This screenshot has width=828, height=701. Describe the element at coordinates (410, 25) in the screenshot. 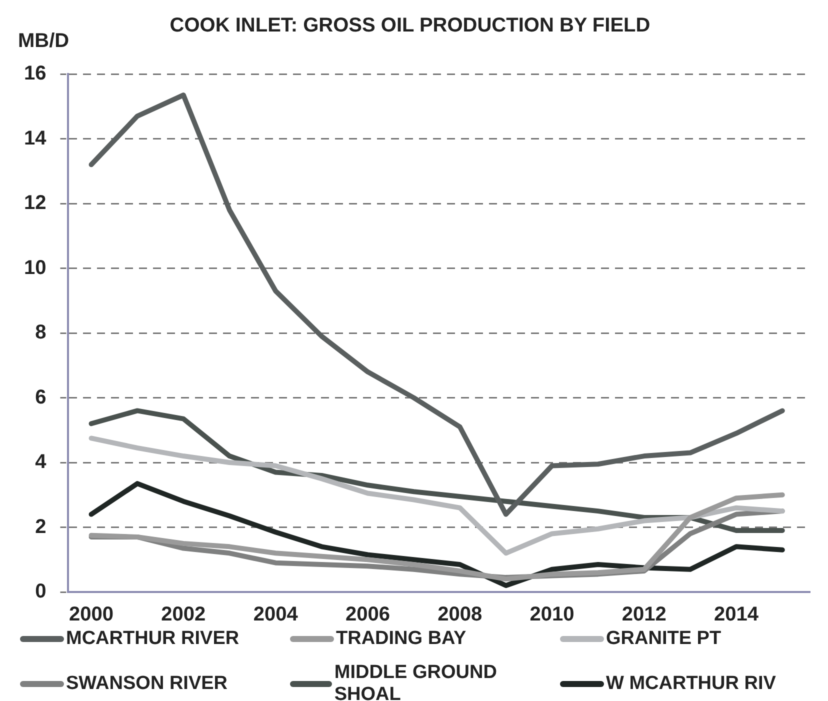

I see `chart-title: COOK INLET: GROSS OIL PRODUCTION BY FIELD` at that location.